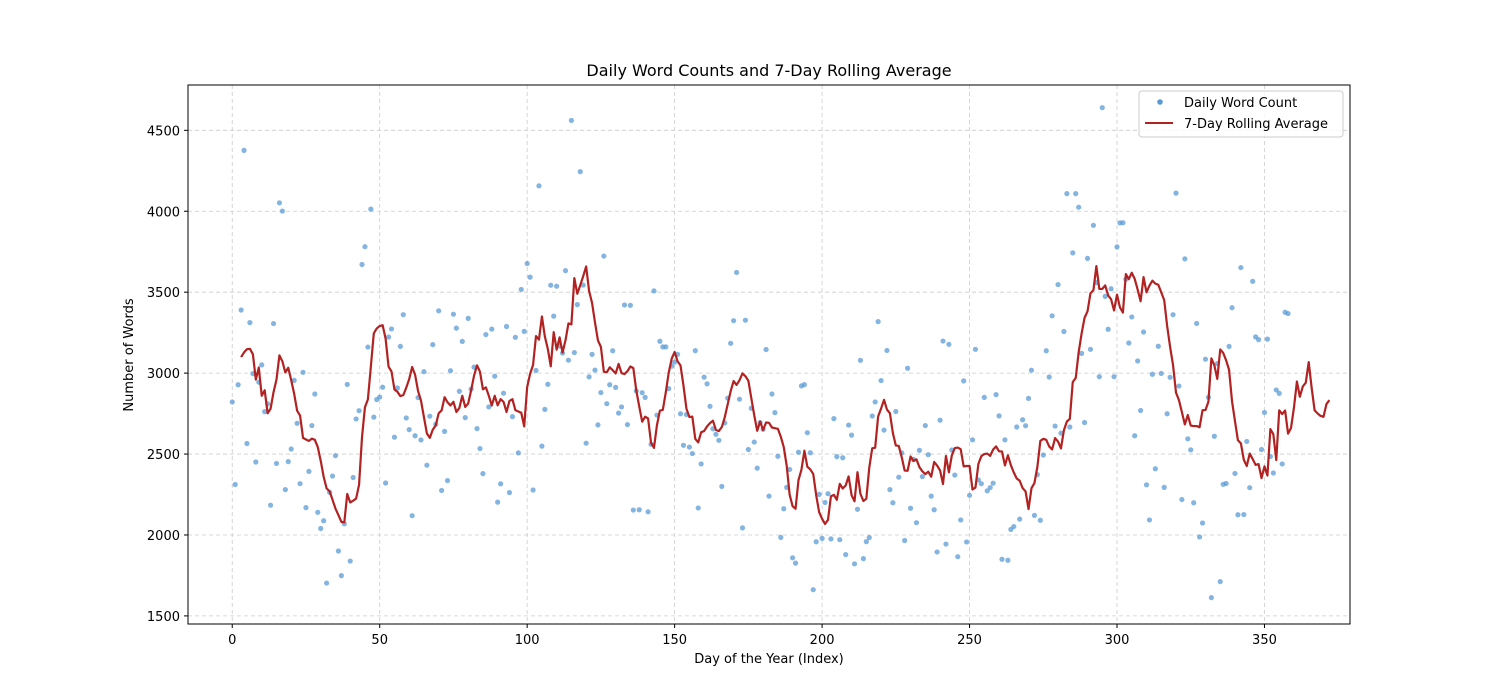 The height and width of the screenshot is (700, 1500). What do you see at coordinates (163, 536) in the screenshot?
I see `y-tick-label: 2000` at bounding box center [163, 536].